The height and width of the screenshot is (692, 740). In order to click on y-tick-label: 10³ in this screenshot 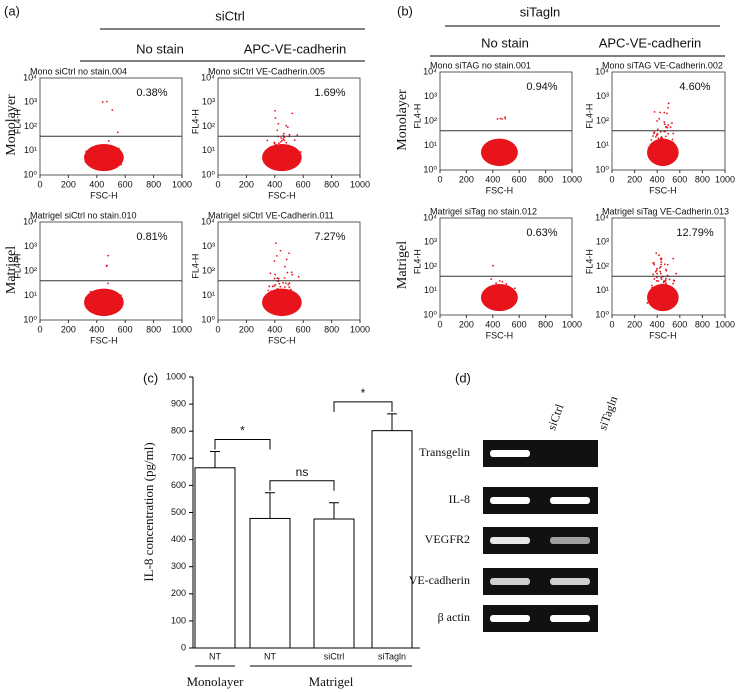, I will do `click(30, 246)`.